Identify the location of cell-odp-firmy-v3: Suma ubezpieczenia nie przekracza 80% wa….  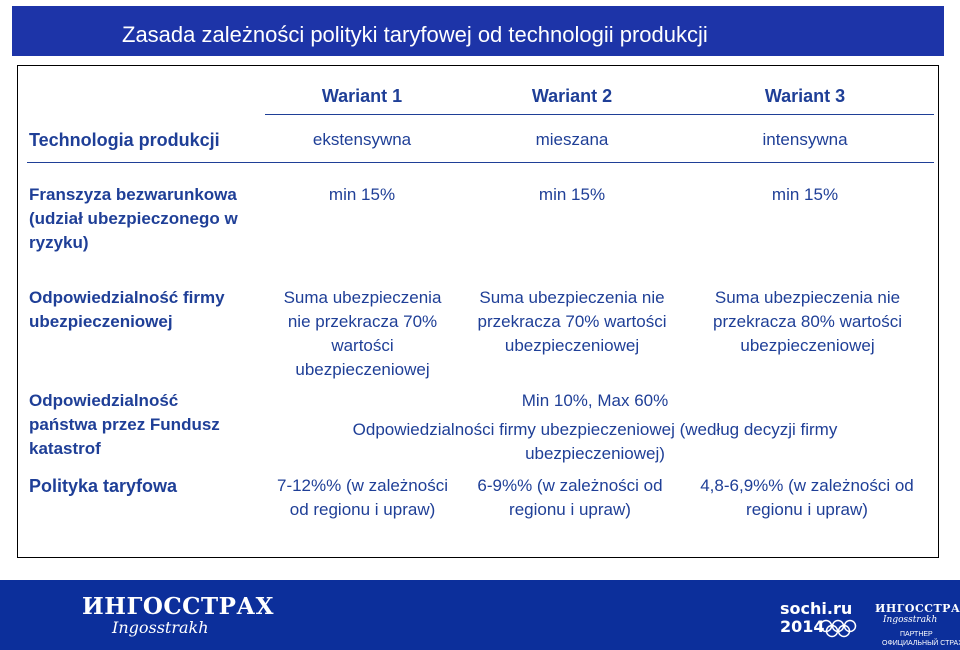
(807, 321).